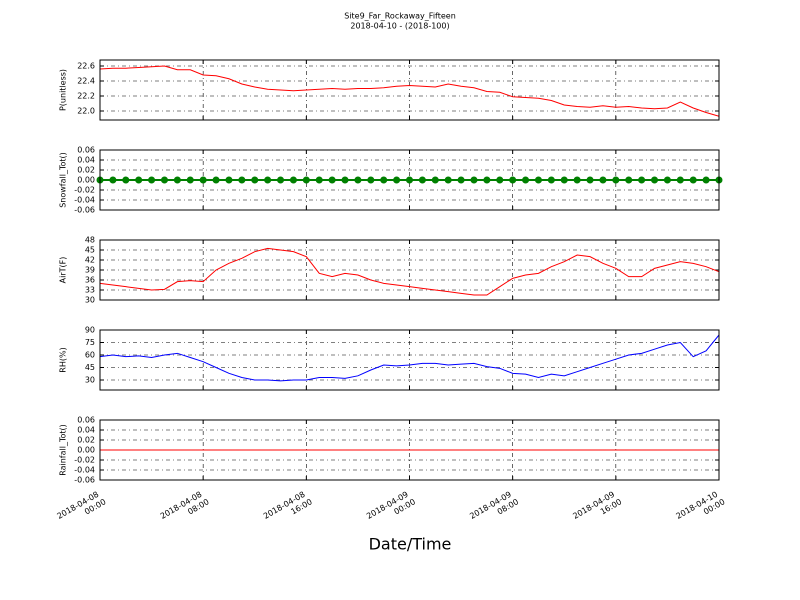 The width and height of the screenshot is (800, 600). What do you see at coordinates (63, 180) in the screenshot?
I see `y-axis-label: Snowfall_Tot()` at bounding box center [63, 180].